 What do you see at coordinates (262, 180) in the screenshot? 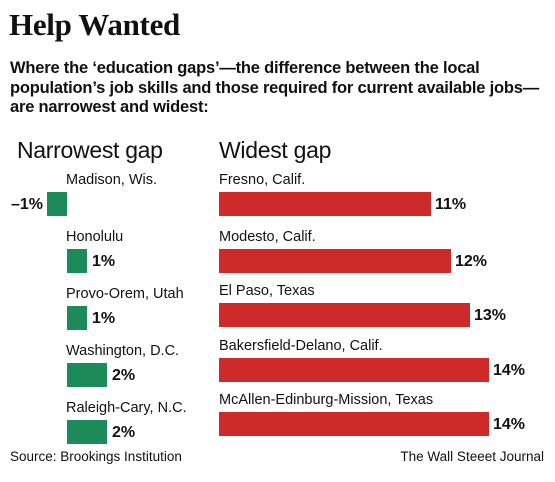
I see `city-label: Fresno, Calif.` at bounding box center [262, 180].